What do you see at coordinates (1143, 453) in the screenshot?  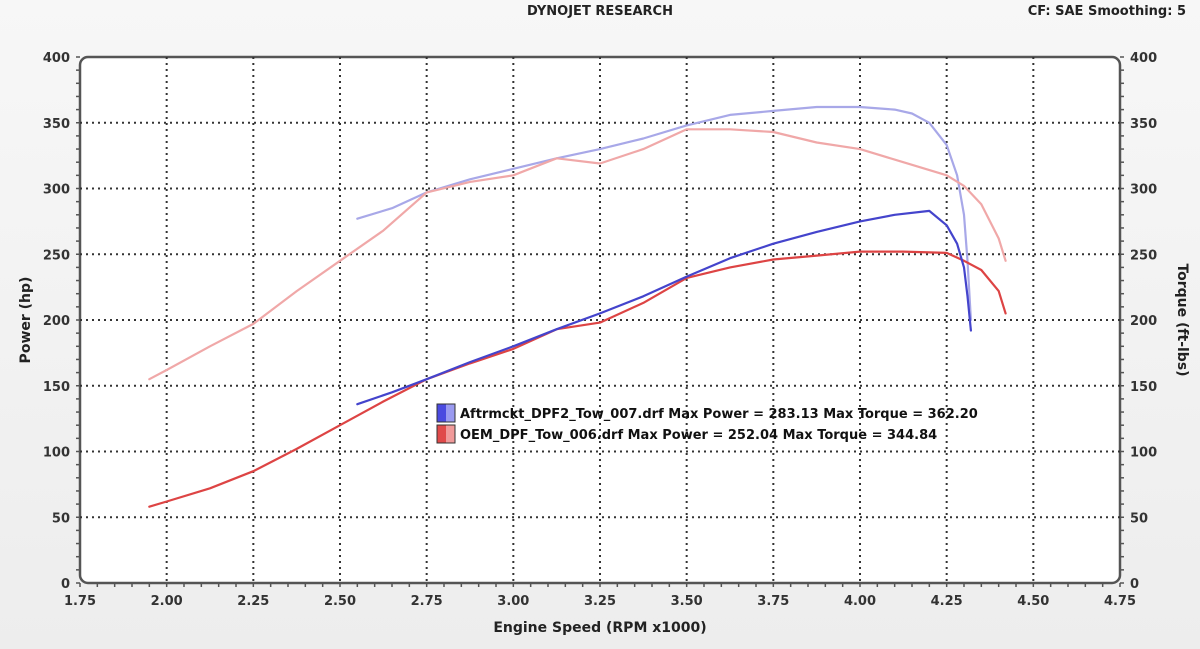 I see `y-right-tick-label: 100` at bounding box center [1143, 453].